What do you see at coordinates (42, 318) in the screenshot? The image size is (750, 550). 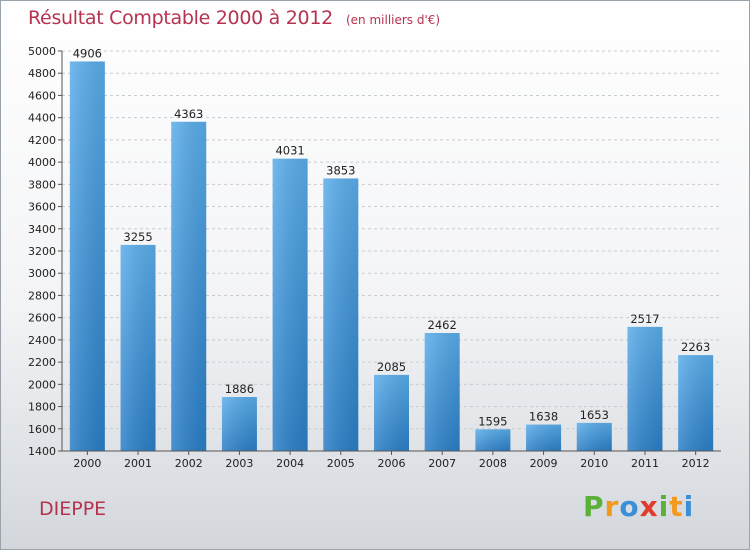 I see `y-tick-label: 2600` at bounding box center [42, 318].